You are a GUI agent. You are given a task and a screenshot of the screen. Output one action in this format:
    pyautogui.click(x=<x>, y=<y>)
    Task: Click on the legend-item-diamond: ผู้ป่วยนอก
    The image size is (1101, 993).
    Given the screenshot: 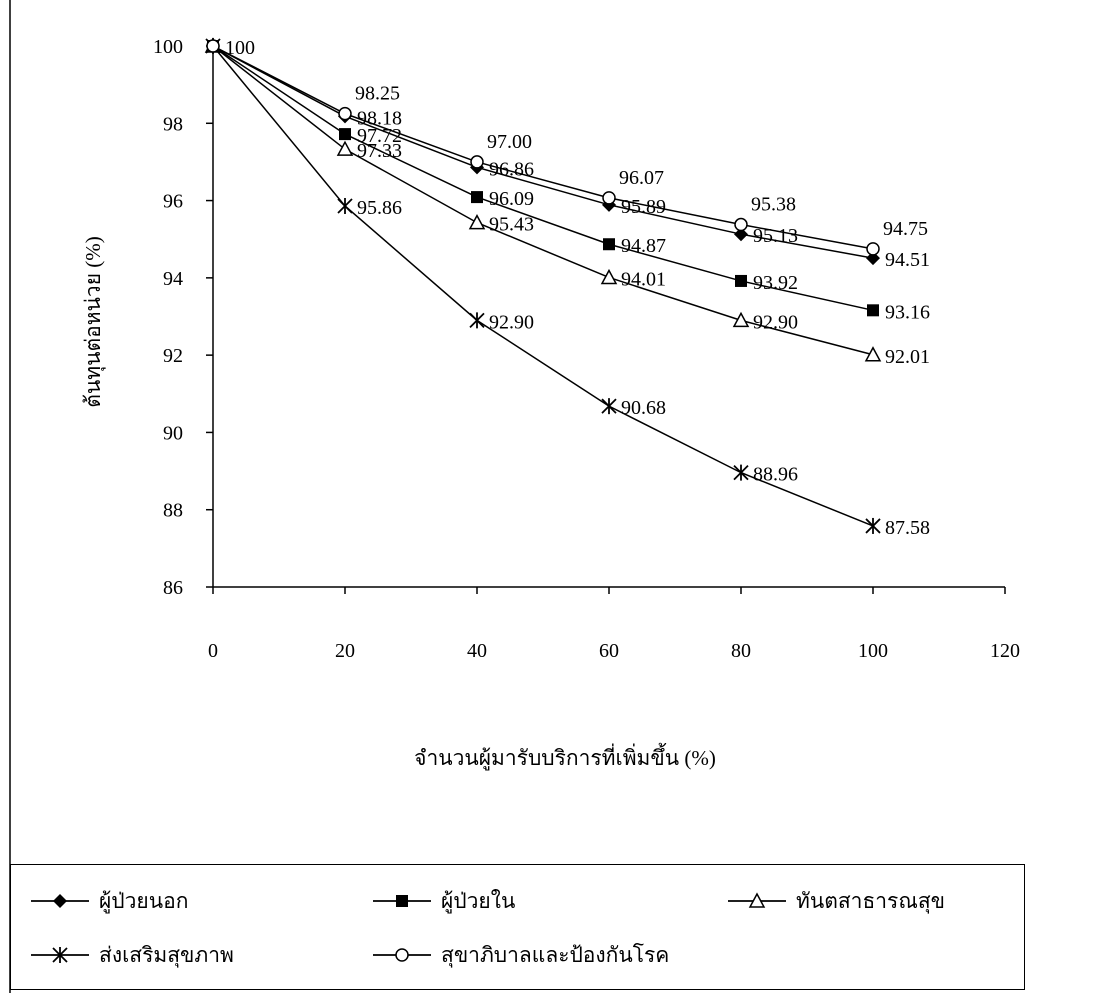 What is the action you would take?
    pyautogui.click(x=108, y=901)
    